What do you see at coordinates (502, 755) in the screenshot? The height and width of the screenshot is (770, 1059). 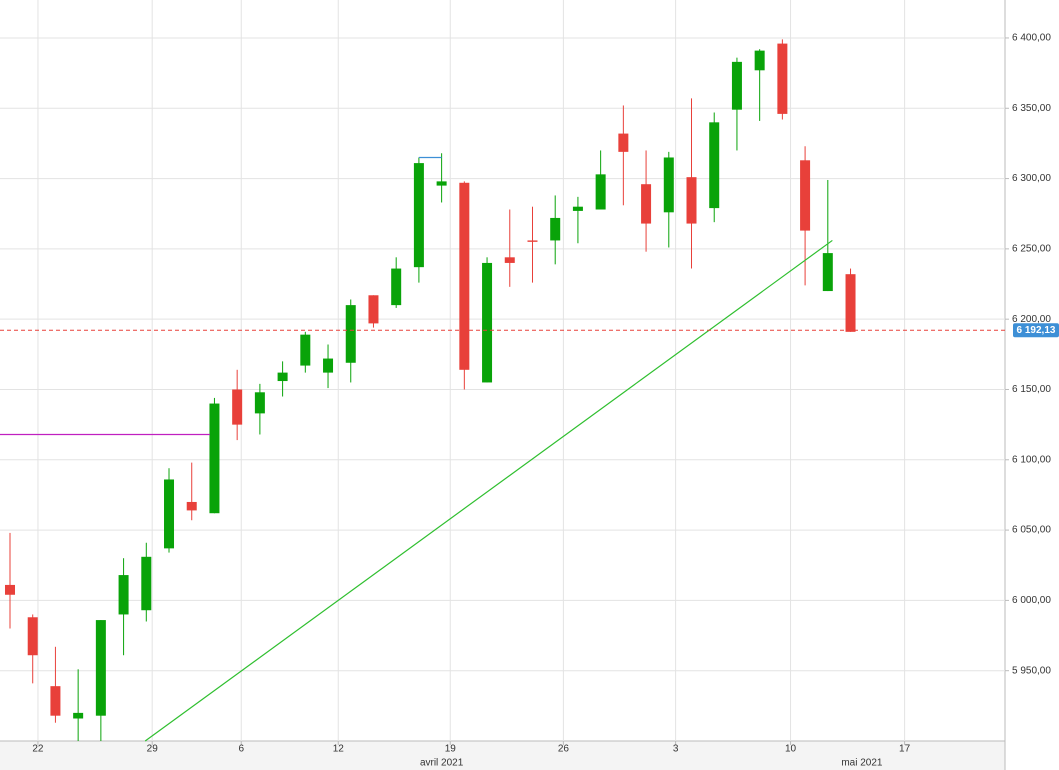 I see `x-axis-strip` at bounding box center [502, 755].